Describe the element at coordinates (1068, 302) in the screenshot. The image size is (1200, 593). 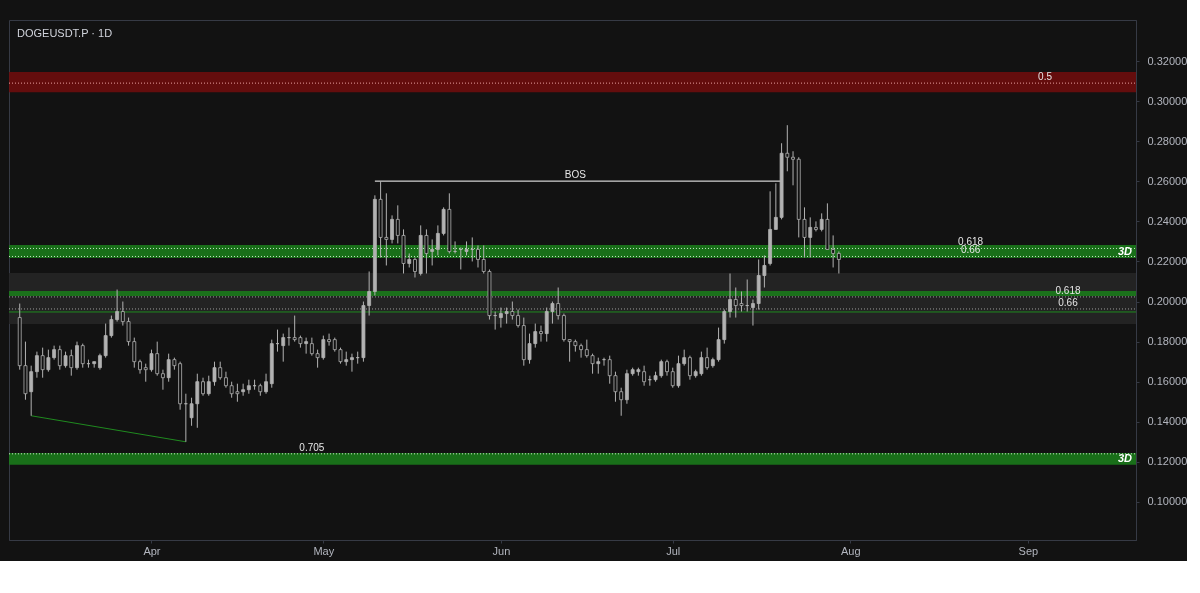
I see `annotation: 0.66` at that location.